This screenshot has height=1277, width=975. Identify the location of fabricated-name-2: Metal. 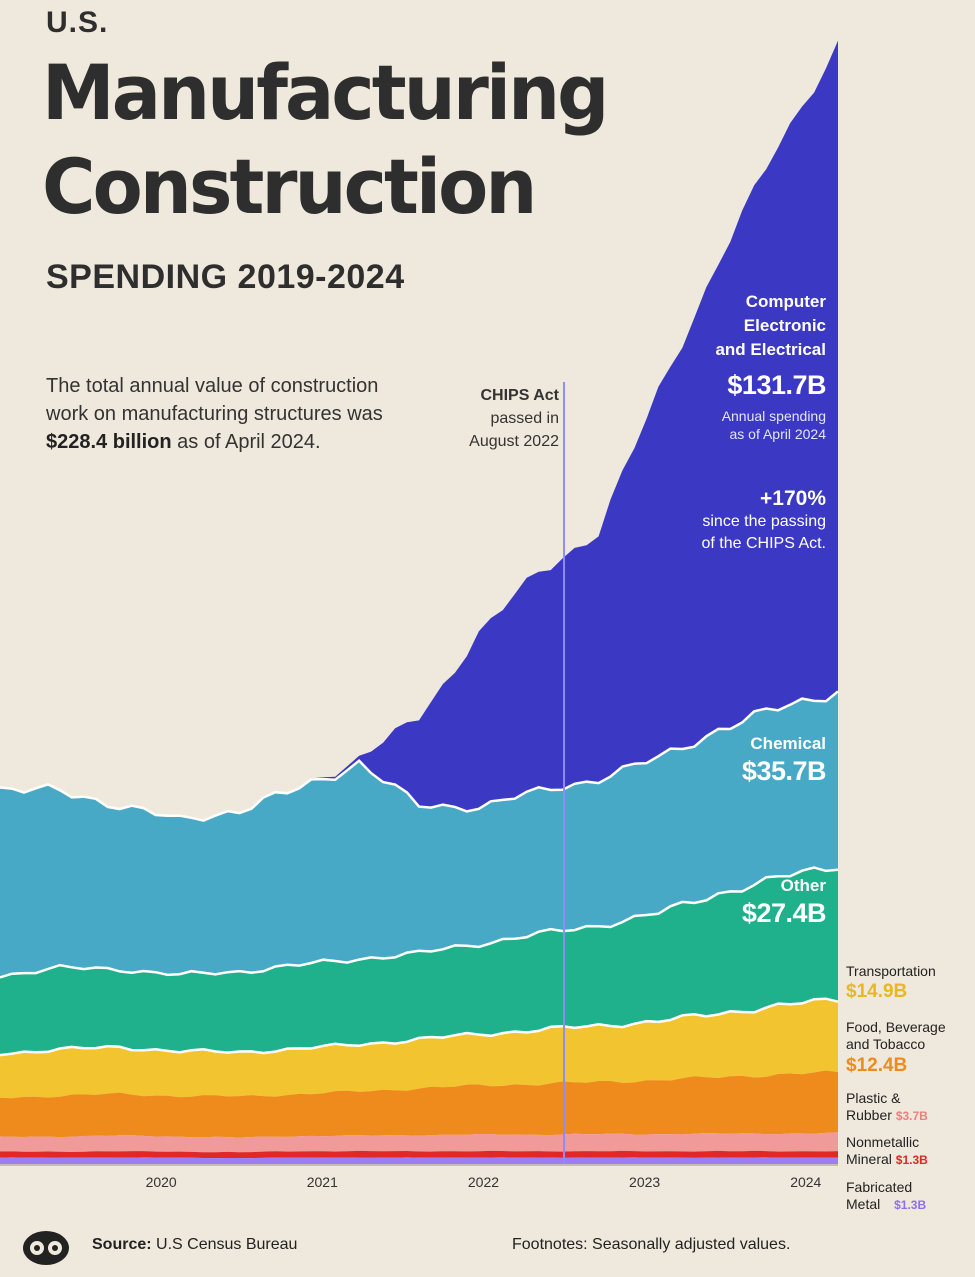
(863, 1204).